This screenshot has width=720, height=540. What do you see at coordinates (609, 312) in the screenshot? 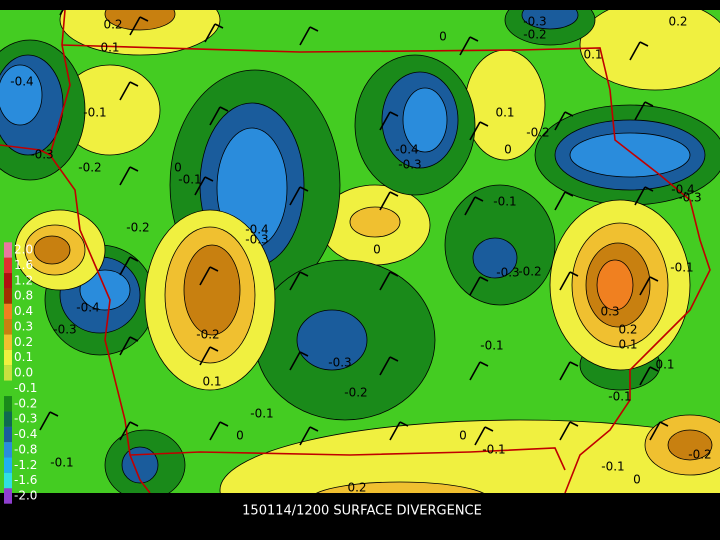
I see `contour-label: 0.3` at bounding box center [609, 312].